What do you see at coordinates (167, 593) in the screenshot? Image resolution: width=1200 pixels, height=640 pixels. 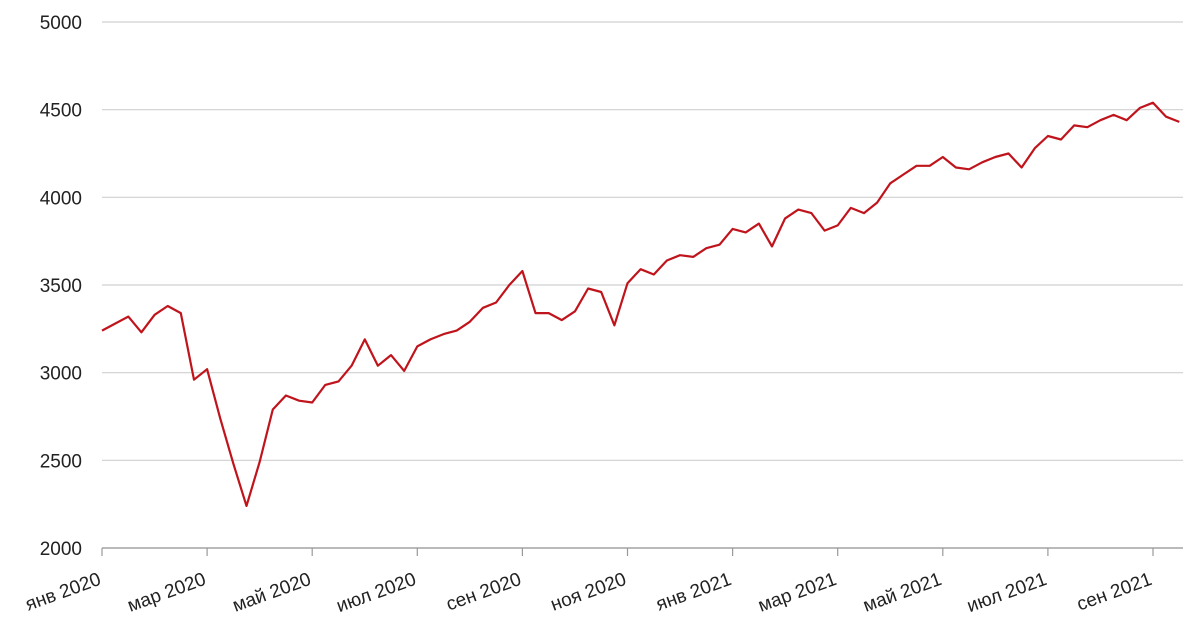 I see `x-tick-label: мар 2020` at bounding box center [167, 593].